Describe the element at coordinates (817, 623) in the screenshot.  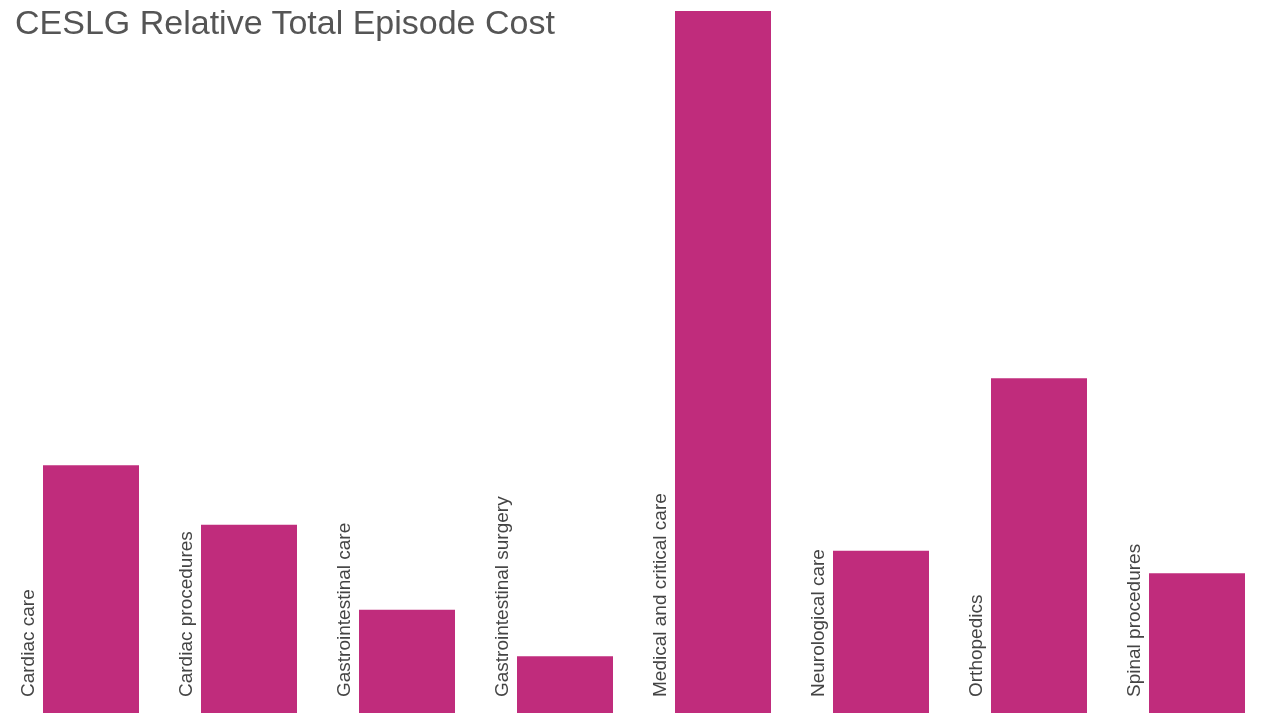
I see `x-tick-label: Neurological care` at that location.